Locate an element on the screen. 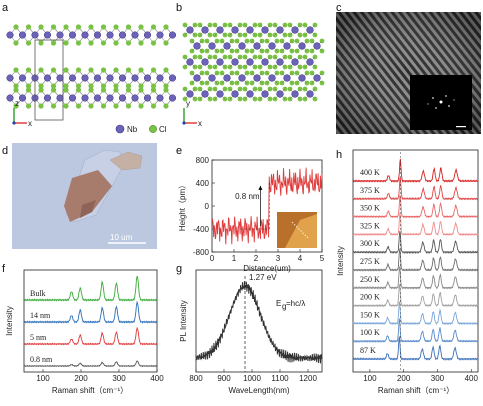 The image size is (483, 406). temperature-label: 350 K is located at coordinates (370, 208).